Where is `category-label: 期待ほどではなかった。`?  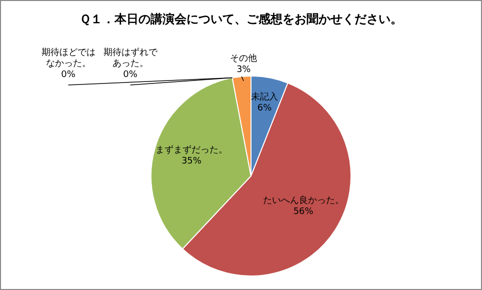 category-label: 期待ほどではなかった。 is located at coordinates (68, 58).